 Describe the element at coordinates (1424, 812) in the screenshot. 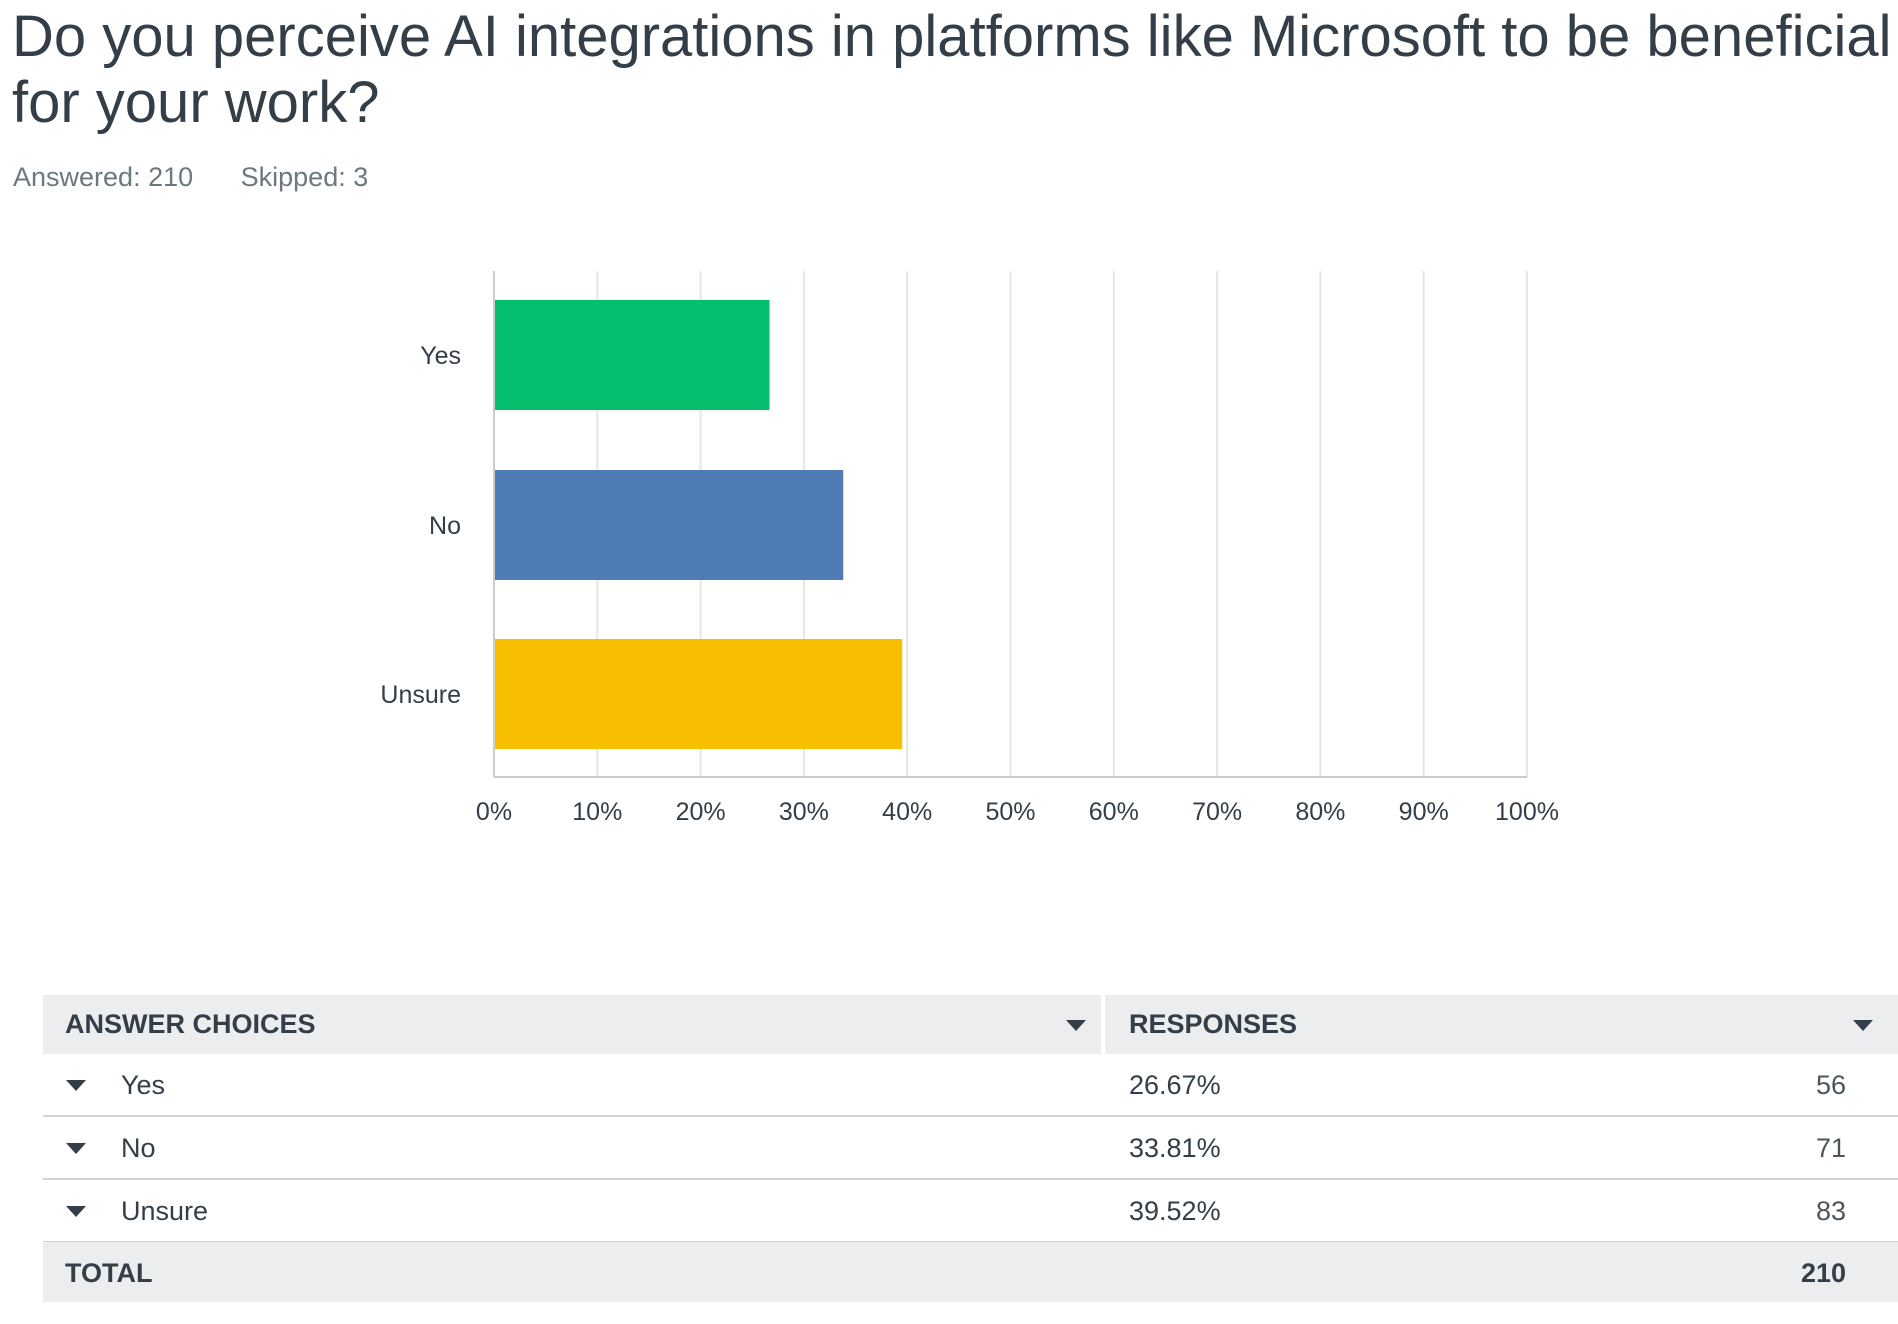

I see `x-tick-label: 90%` at that location.